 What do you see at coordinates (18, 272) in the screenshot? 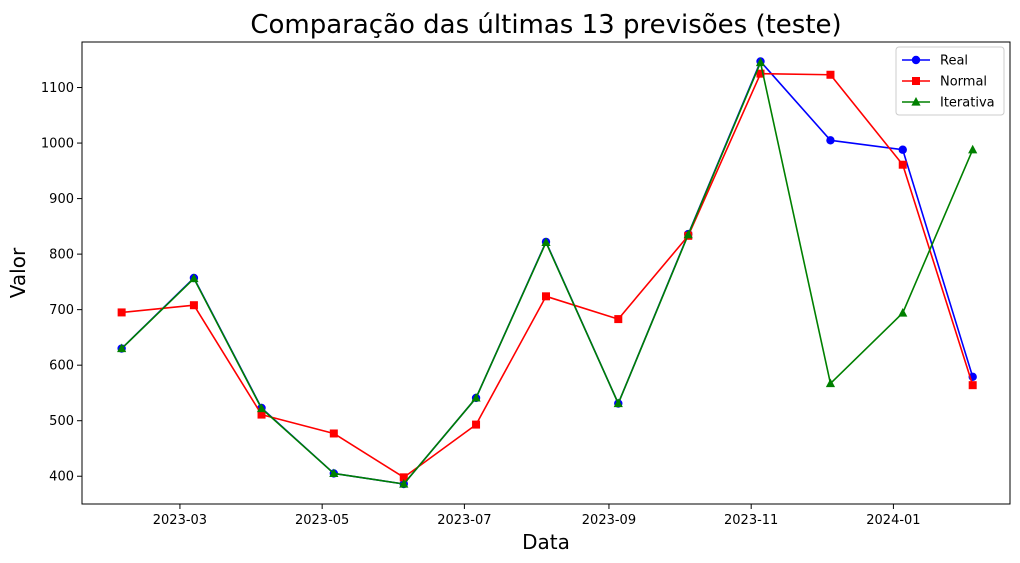
I see `y-axis-label: Valor` at bounding box center [18, 272].